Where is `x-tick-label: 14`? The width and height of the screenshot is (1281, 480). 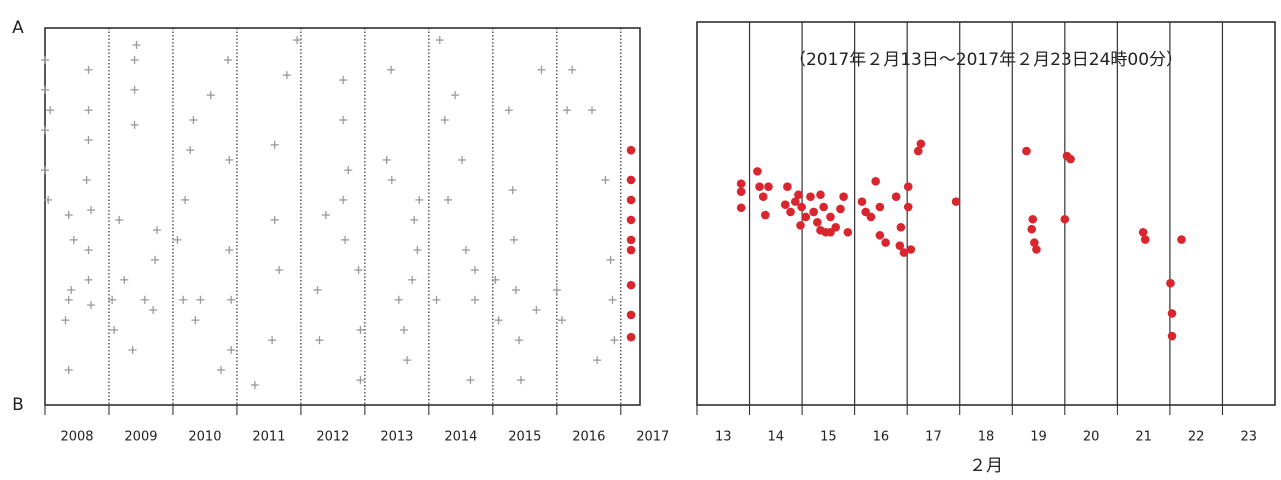
x-tick-label: 14 is located at coordinates (776, 437).